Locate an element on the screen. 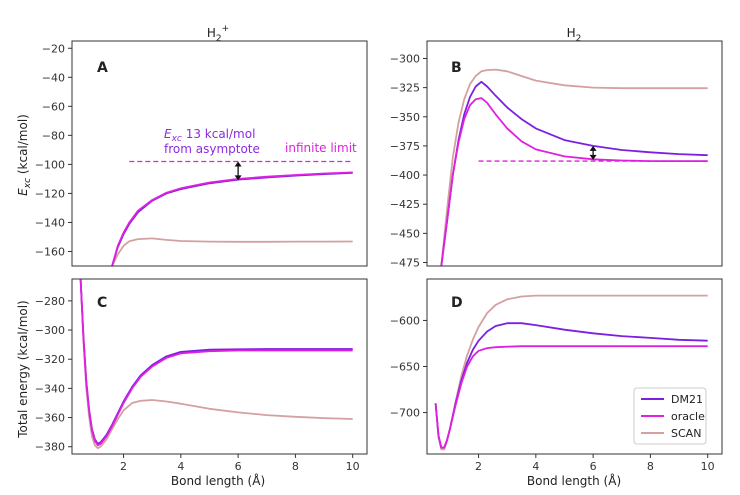 The height and width of the screenshot is (495, 740). ytick-label-c-2: −320 is located at coordinates (50, 359).